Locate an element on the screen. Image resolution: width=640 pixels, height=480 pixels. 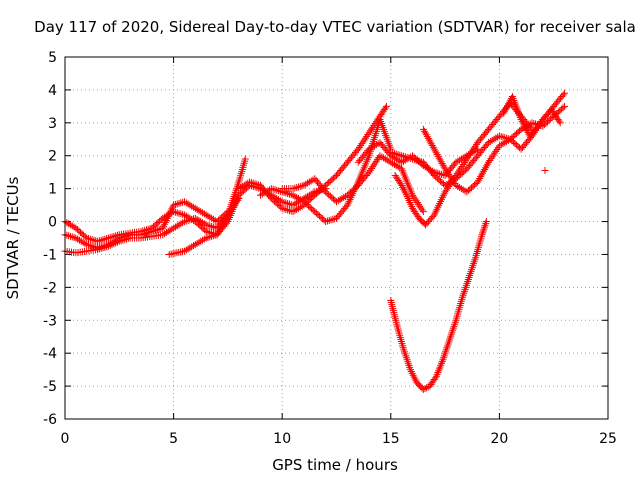
y-tick-labels: -6 -5 -4 -3 -2 -1 0 1 2 3 4 5 is located at coordinates (50, 239).